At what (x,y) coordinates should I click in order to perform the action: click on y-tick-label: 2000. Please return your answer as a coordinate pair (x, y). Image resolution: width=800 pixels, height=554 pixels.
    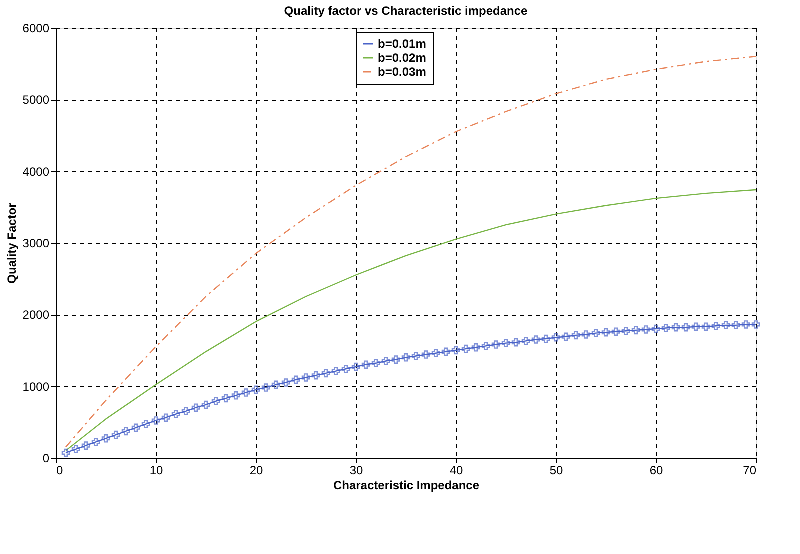
    Looking at the image, I should click on (36, 315).